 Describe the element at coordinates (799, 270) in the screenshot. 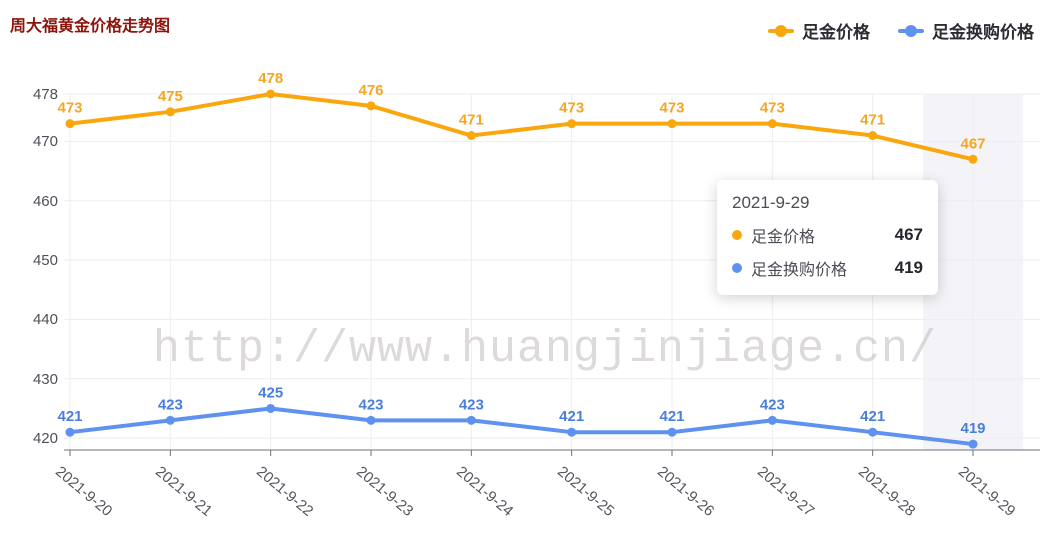

I see `tooltip-series-name: 足金换购价格` at that location.